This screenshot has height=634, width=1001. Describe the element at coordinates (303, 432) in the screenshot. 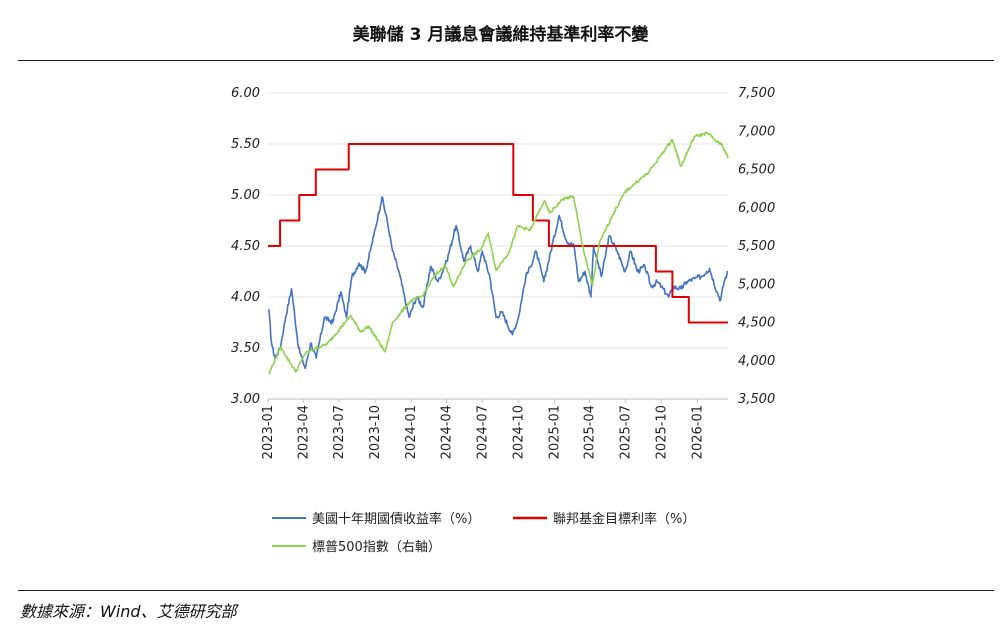

I see `x-tick-label: 2023-04` at that location.